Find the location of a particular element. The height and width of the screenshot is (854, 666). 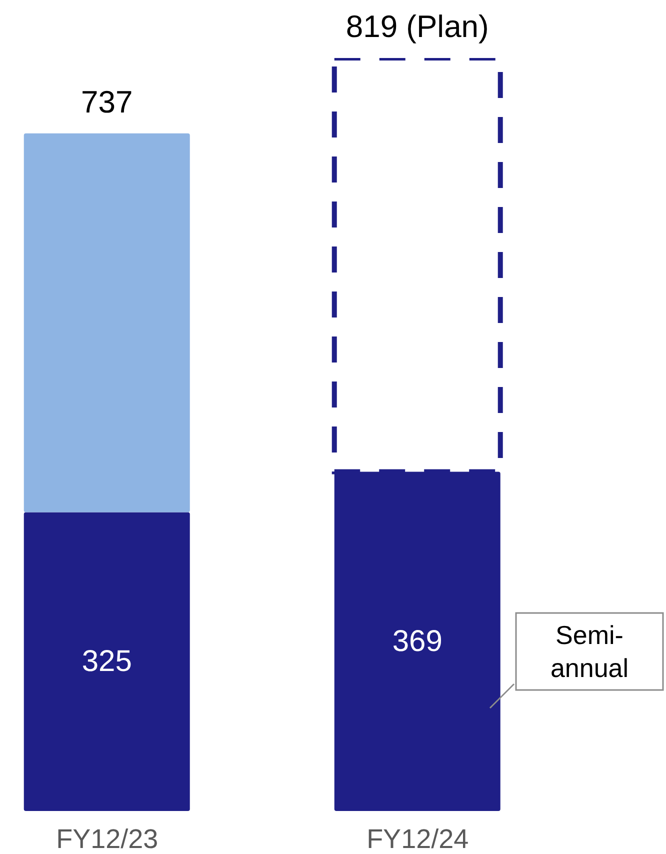

x-tick-label: FY12/23 is located at coordinates (107, 839).